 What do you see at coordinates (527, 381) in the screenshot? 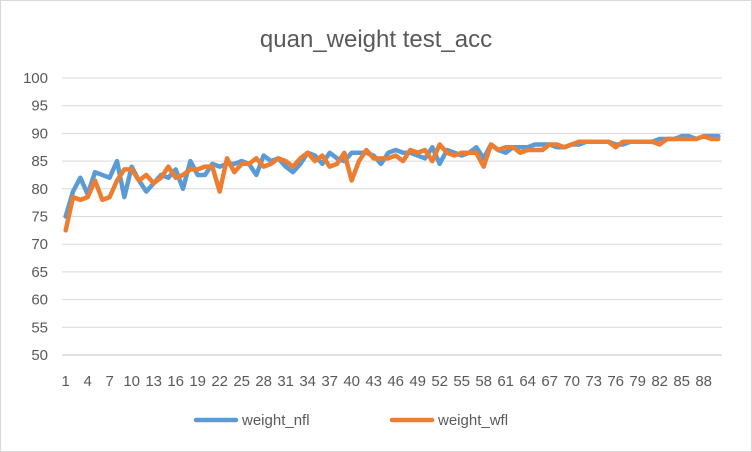
I see `x-tick-label: 64` at bounding box center [527, 381].